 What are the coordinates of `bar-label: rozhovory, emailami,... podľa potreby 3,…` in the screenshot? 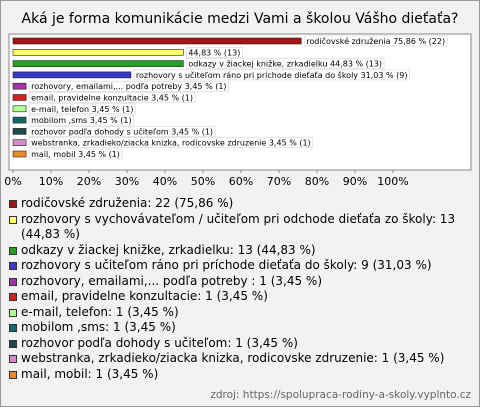 It's located at (128, 86).